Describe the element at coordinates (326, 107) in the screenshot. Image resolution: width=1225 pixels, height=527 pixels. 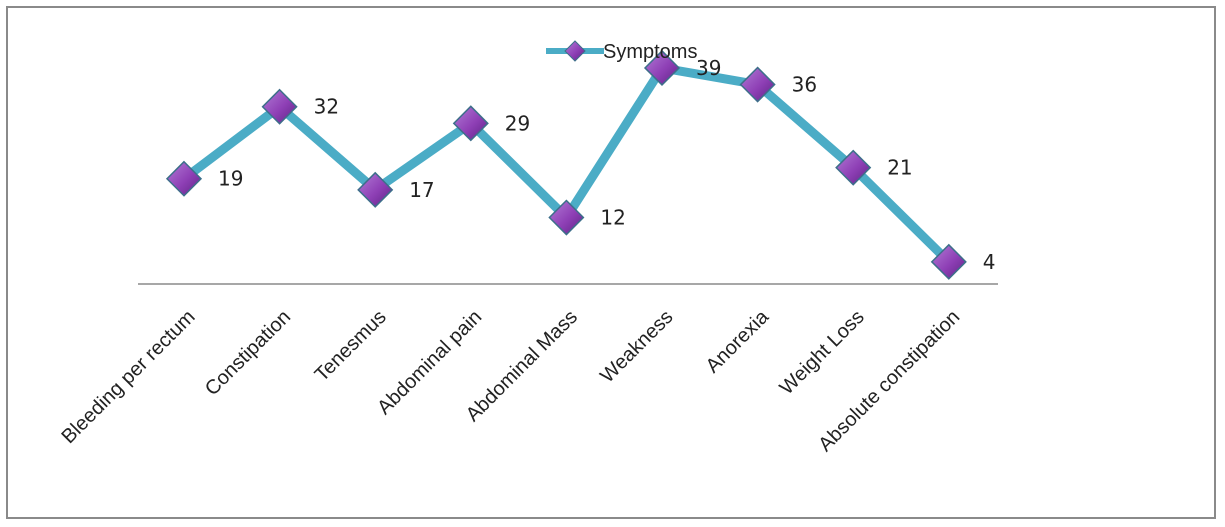
I see `data-label: 32` at that location.